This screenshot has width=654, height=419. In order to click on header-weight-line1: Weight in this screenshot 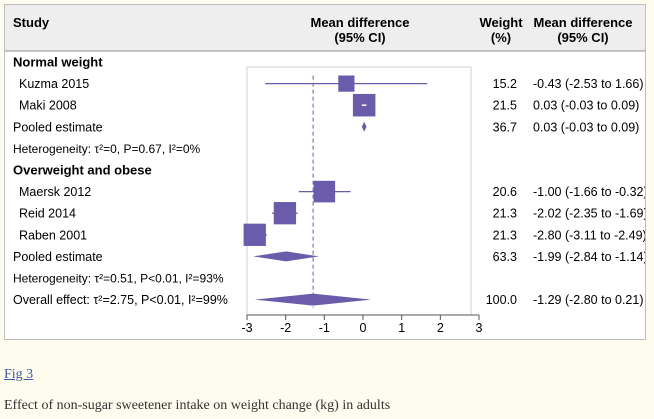, I will do `click(501, 22)`.